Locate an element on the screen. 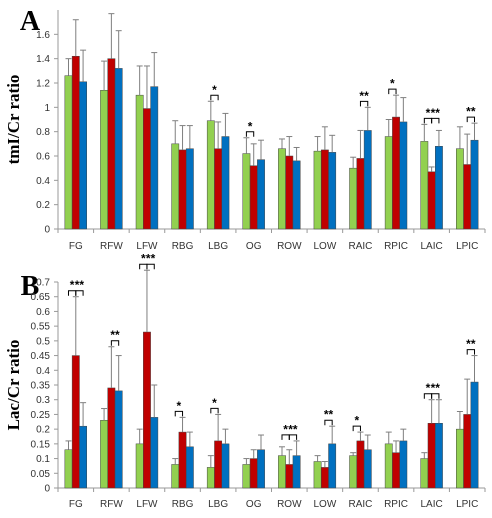  y-tick-label: 0.3 is located at coordinates (43, 400).